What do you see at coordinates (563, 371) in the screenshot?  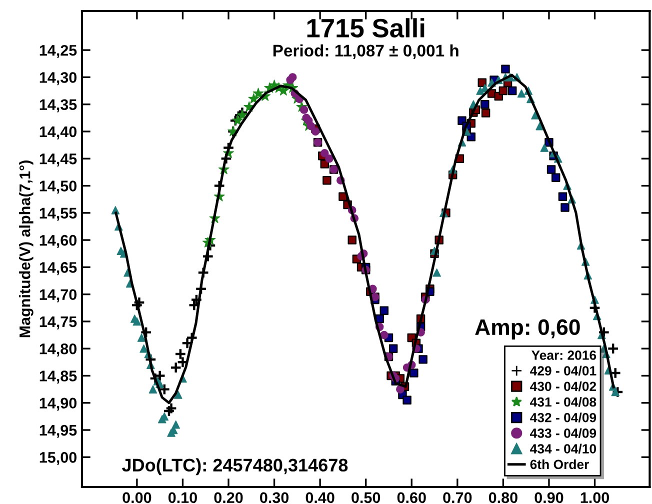 I see `legend-label: 429 - 04/01` at bounding box center [563, 371].